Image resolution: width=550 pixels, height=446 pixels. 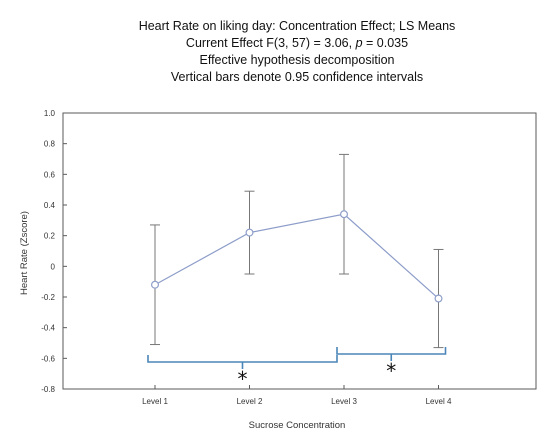 I want to click on y-tick-label: -0.6, so click(x=48, y=358).